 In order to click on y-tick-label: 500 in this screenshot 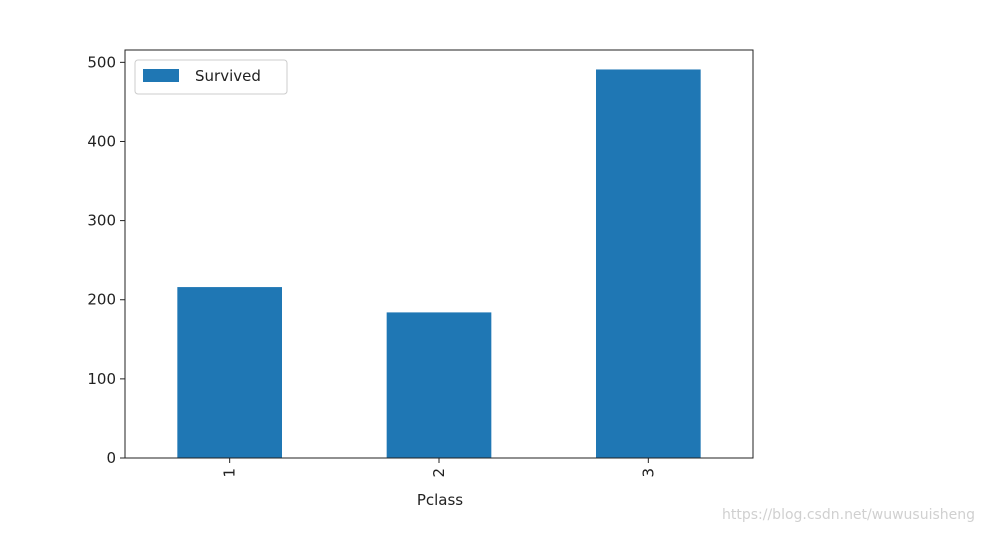, I will do `click(101, 62)`.